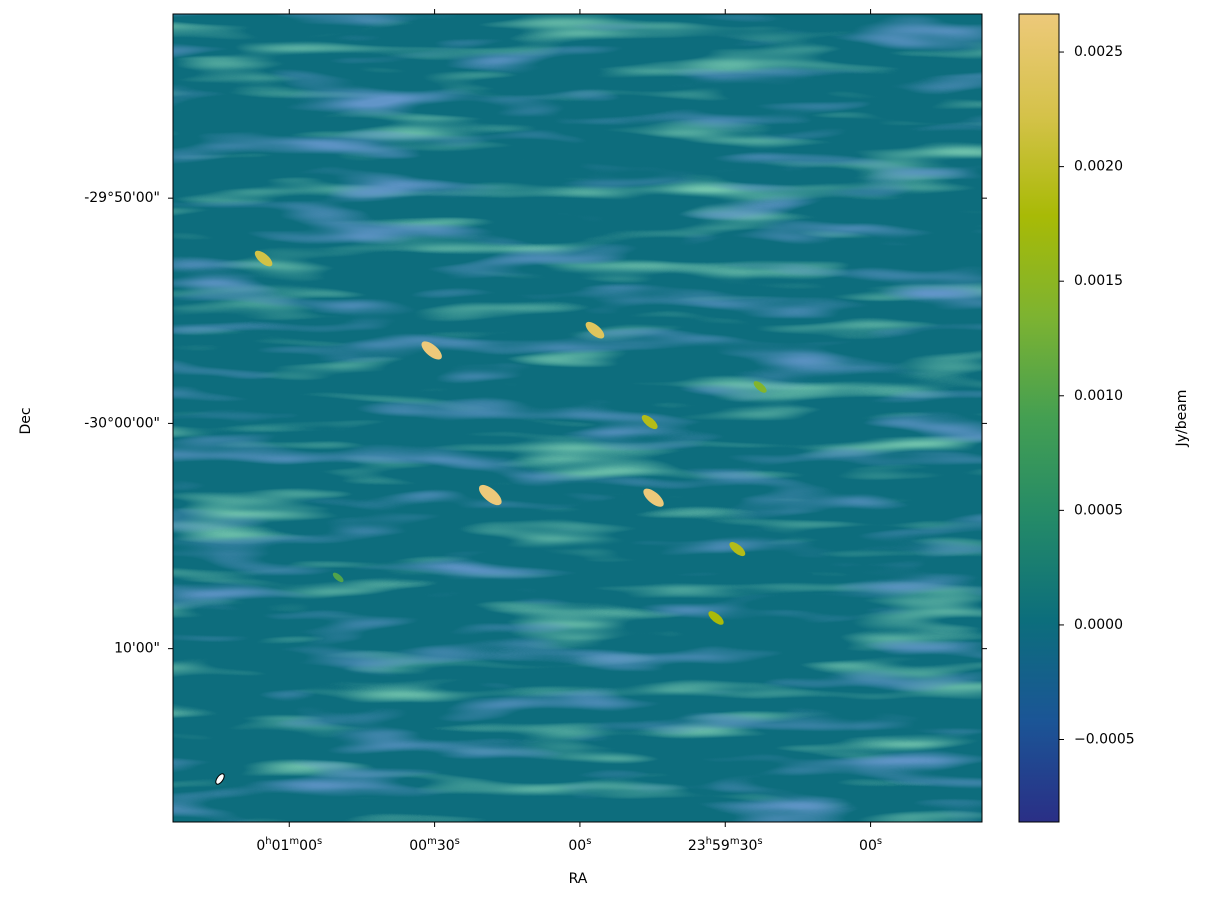  What do you see at coordinates (1098, 510) in the screenshot?
I see `colorbar-tick-label: 0.0005` at bounding box center [1098, 510].